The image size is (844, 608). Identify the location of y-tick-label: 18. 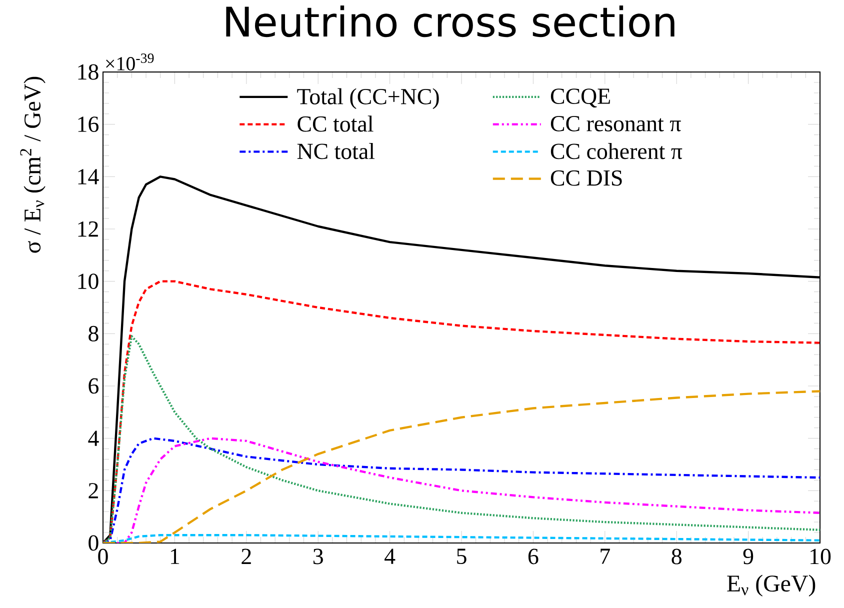
(88, 72).